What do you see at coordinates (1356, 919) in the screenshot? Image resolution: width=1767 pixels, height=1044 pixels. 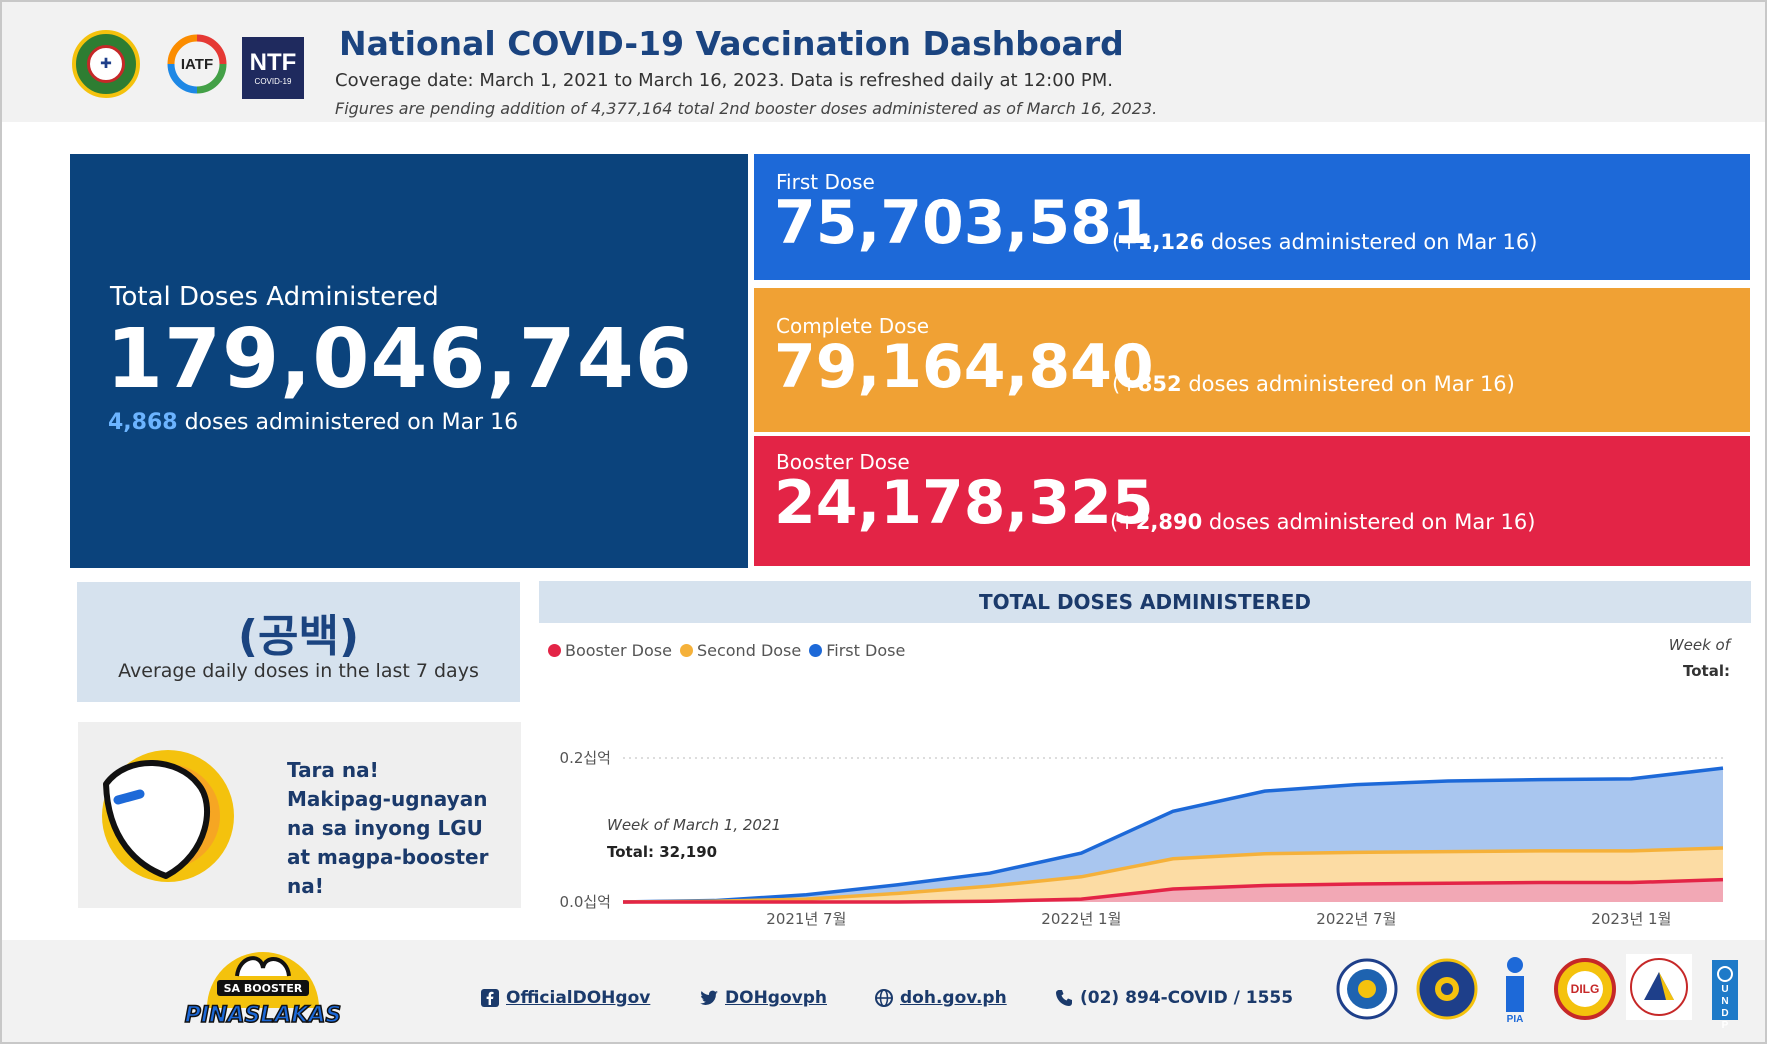 I see `x-tick-label: 2022년 7월` at bounding box center [1356, 919].